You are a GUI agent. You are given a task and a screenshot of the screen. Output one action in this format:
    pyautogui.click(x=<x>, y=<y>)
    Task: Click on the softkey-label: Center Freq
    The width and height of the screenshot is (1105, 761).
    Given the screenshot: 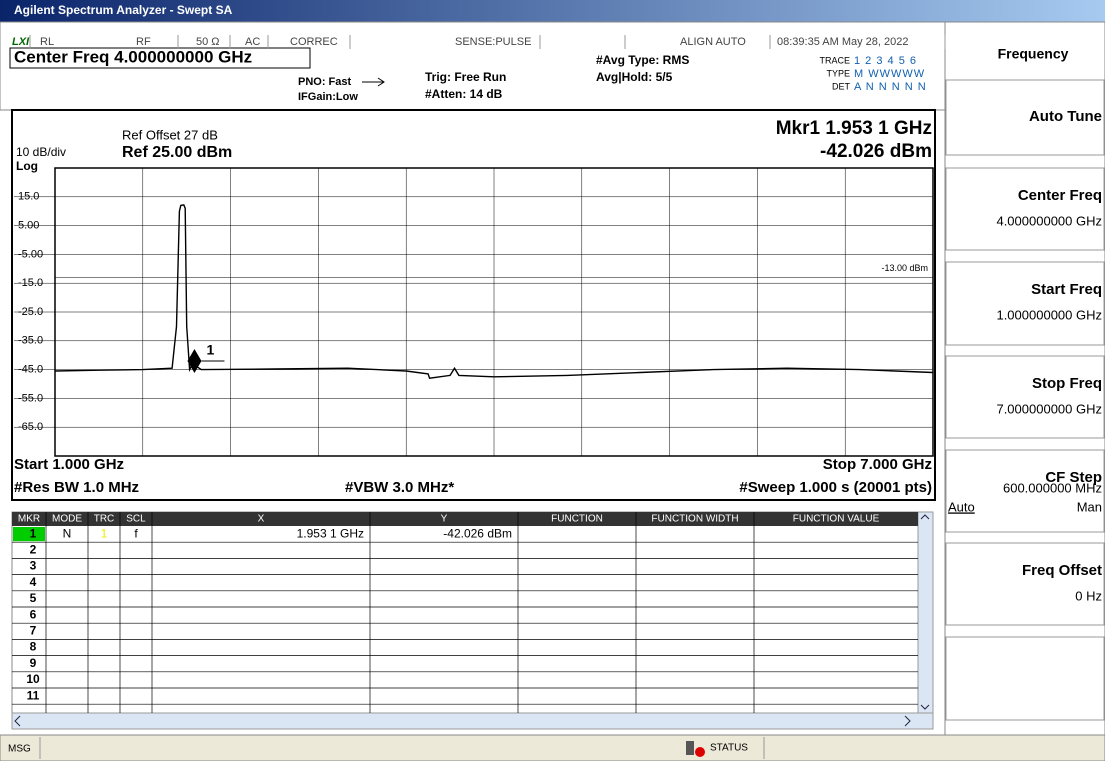 What is the action you would take?
    pyautogui.click(x=1060, y=195)
    